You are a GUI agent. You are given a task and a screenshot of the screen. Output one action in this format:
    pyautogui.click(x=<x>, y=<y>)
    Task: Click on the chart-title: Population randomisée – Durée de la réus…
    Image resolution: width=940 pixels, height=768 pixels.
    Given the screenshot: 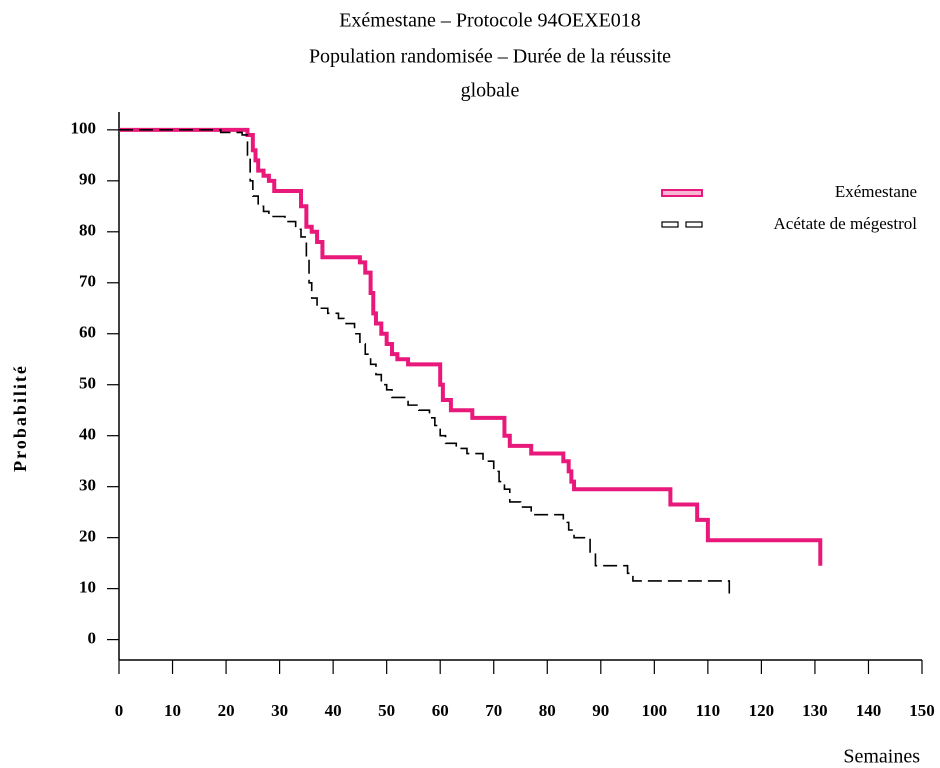 What is the action you would take?
    pyautogui.click(x=490, y=57)
    